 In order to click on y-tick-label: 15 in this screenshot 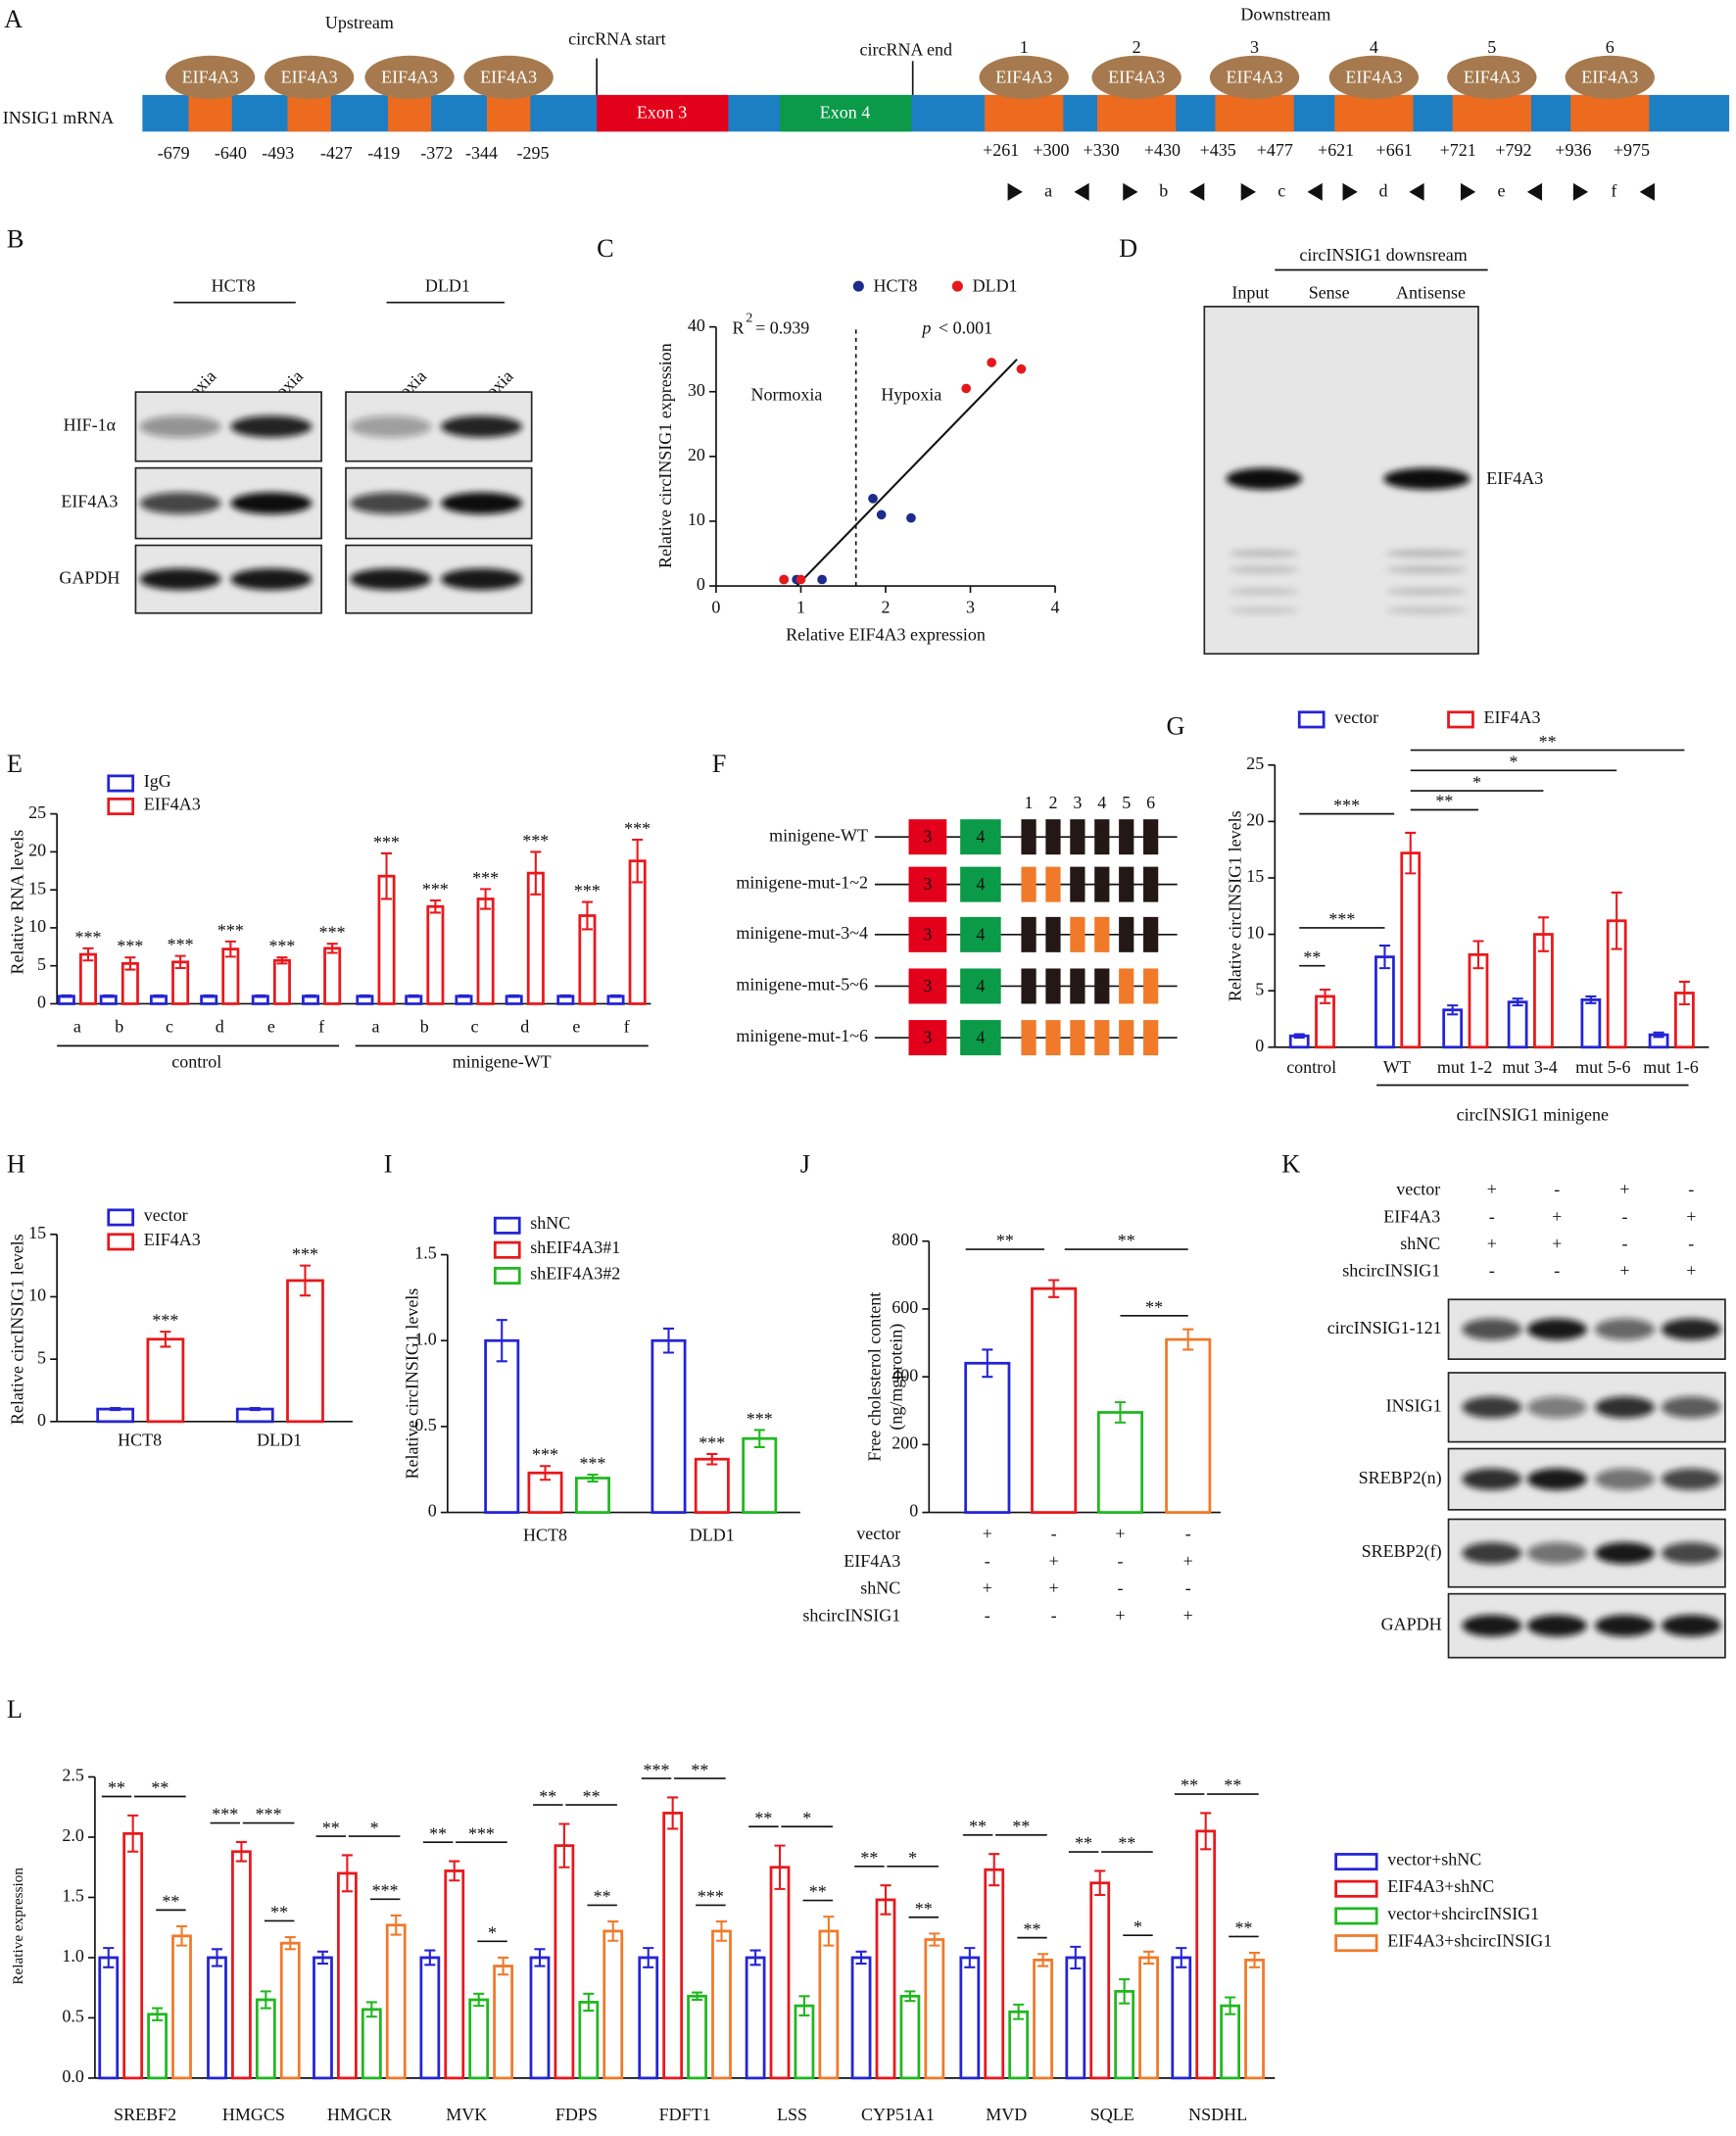, I will do `click(37, 1232)`.